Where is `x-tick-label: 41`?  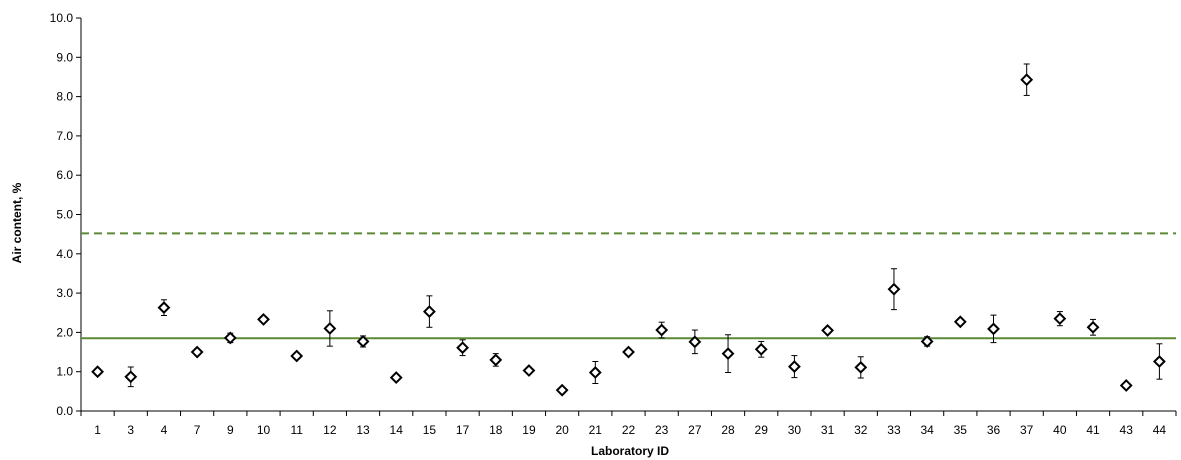 x-tick-label: 41 is located at coordinates (1093, 430).